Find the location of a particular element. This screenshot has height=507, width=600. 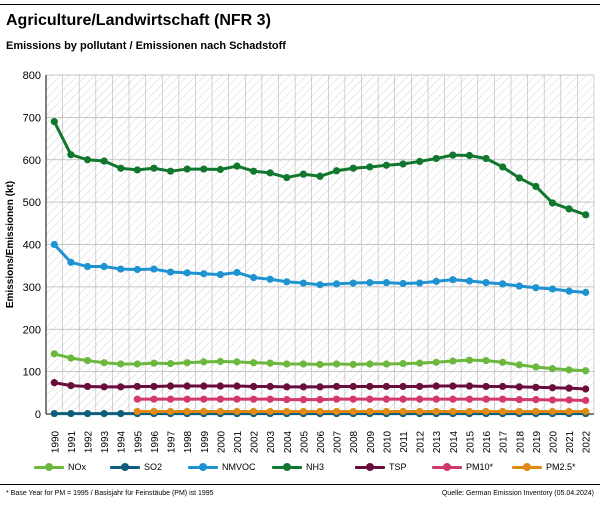

legend-label: NH3 is located at coordinates (315, 467).